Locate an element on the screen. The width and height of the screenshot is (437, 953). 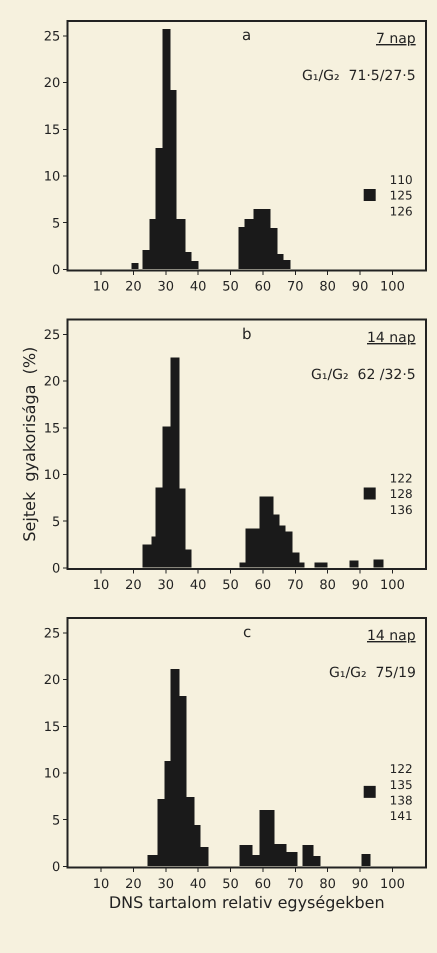
y-axis-title: Sejtek gyakorisága (%) is located at coordinates (30, 444).